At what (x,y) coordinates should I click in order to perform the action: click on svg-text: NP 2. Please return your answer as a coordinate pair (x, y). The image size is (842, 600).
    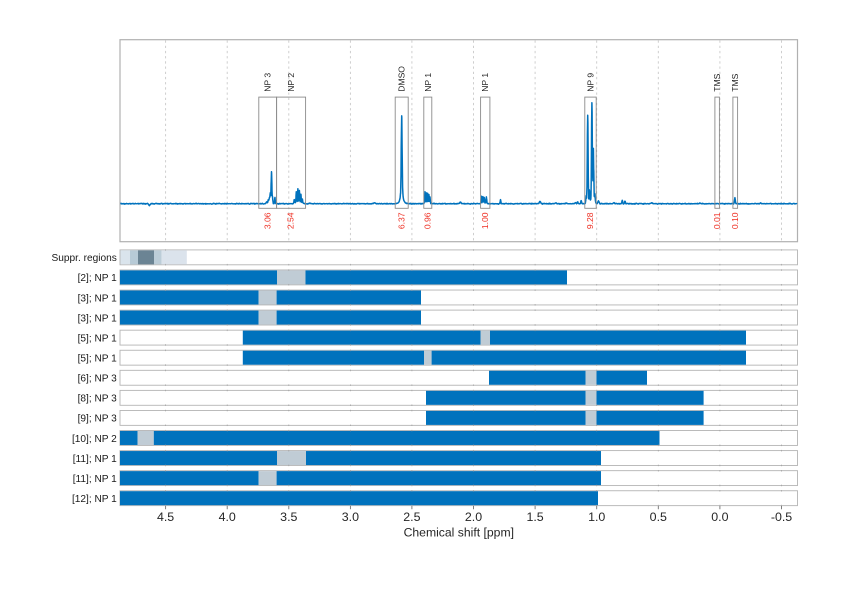
    Looking at the image, I should click on (291, 82).